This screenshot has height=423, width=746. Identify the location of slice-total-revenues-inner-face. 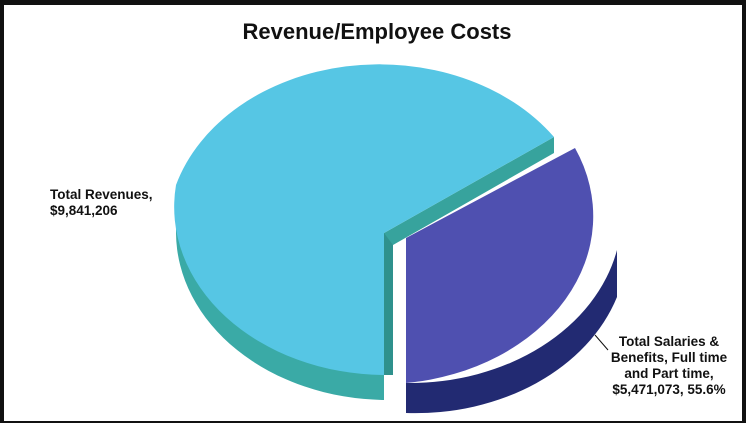
(469, 191).